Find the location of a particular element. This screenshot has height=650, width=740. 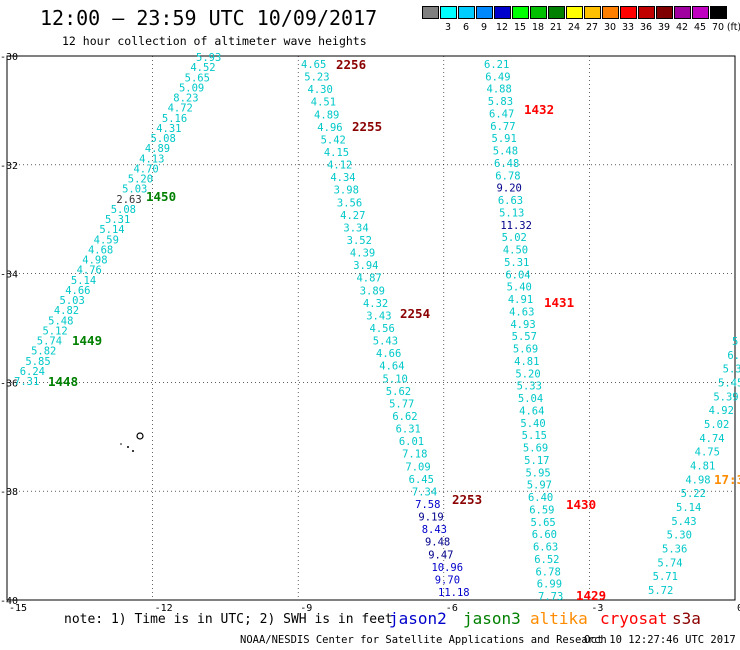

track3-value: 4.63 is located at coordinates (521, 312).